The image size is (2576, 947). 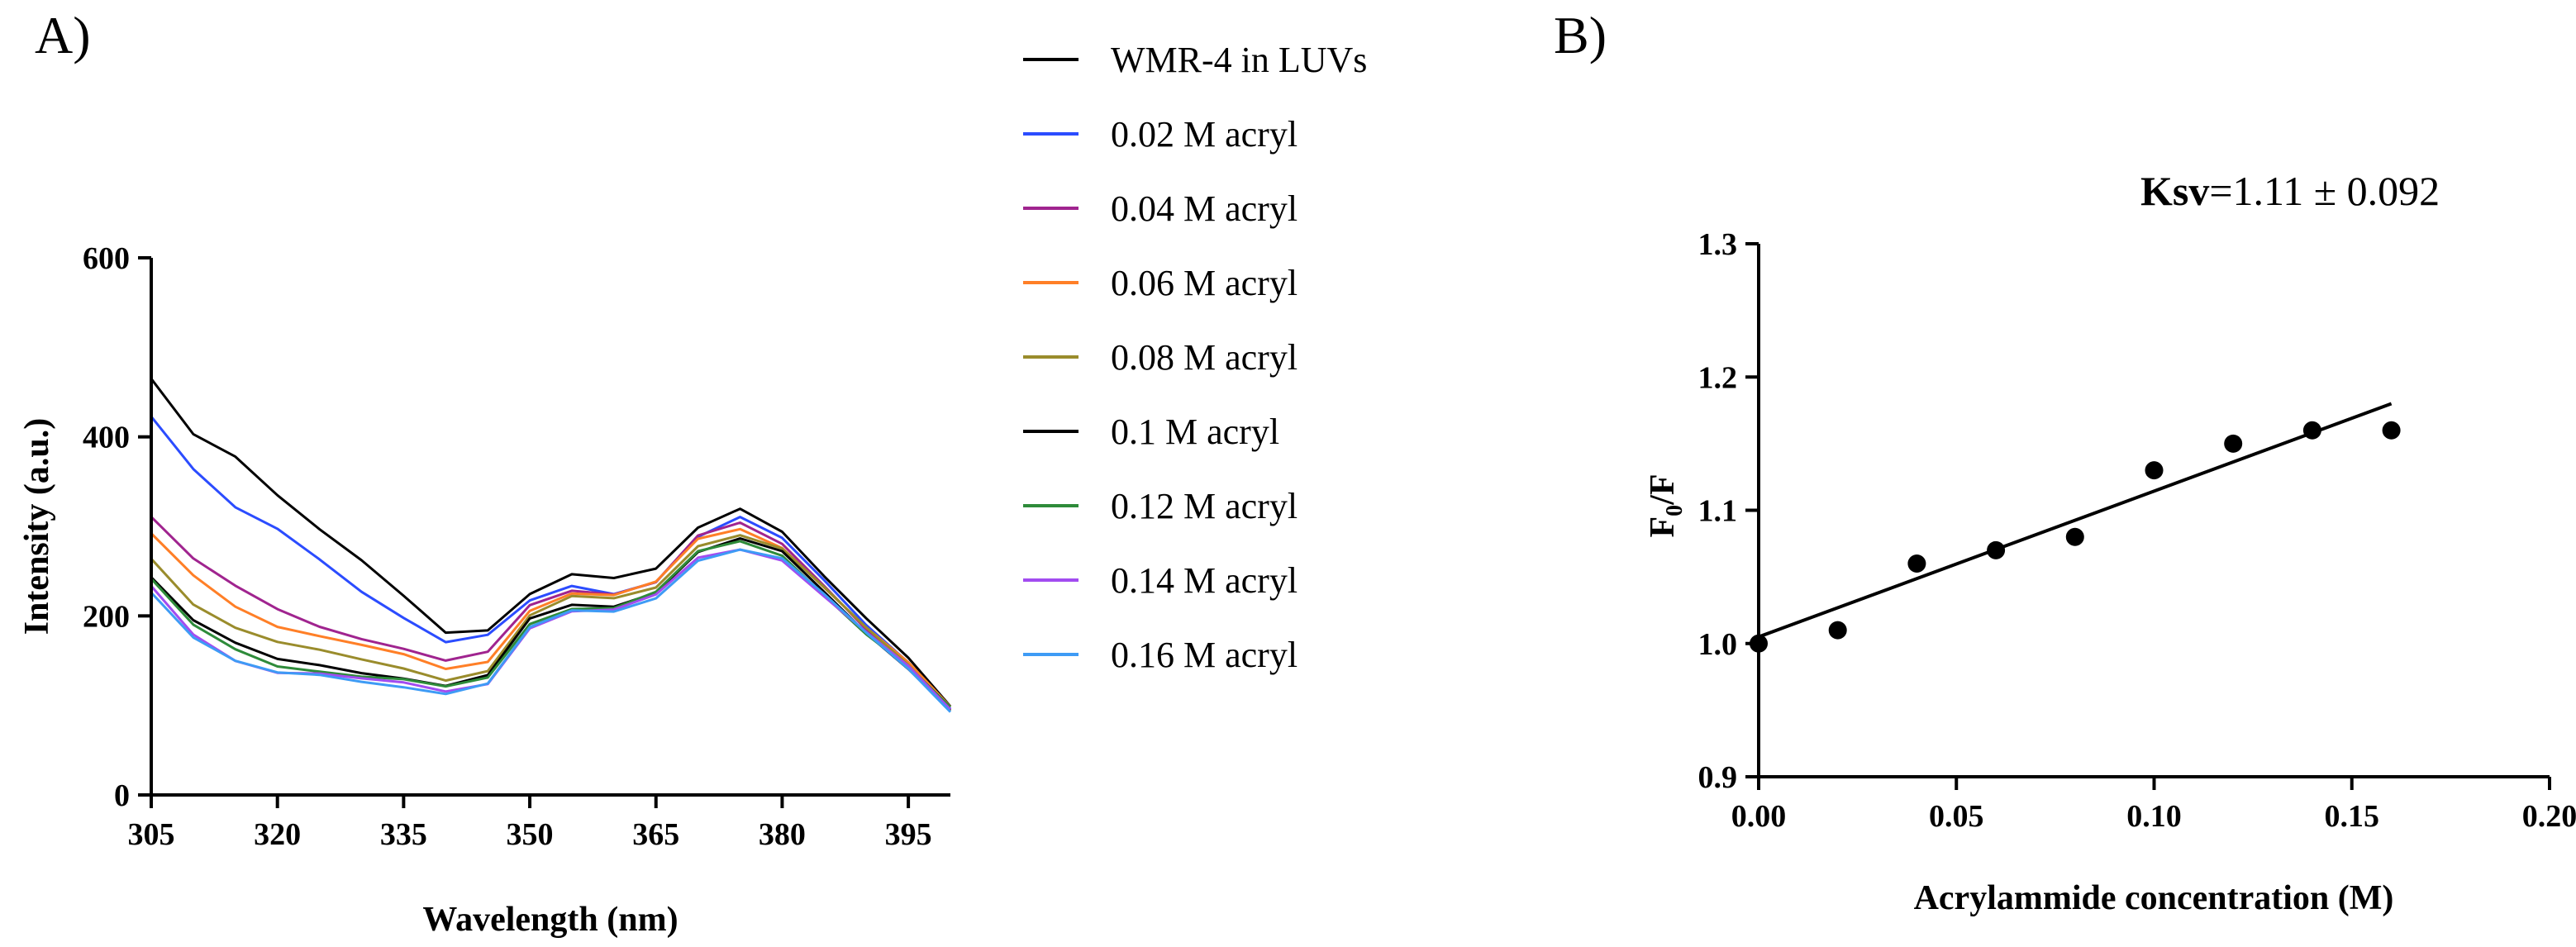 I want to click on legend-item: WMR-4 in LUVs, so click(x=1195, y=60).